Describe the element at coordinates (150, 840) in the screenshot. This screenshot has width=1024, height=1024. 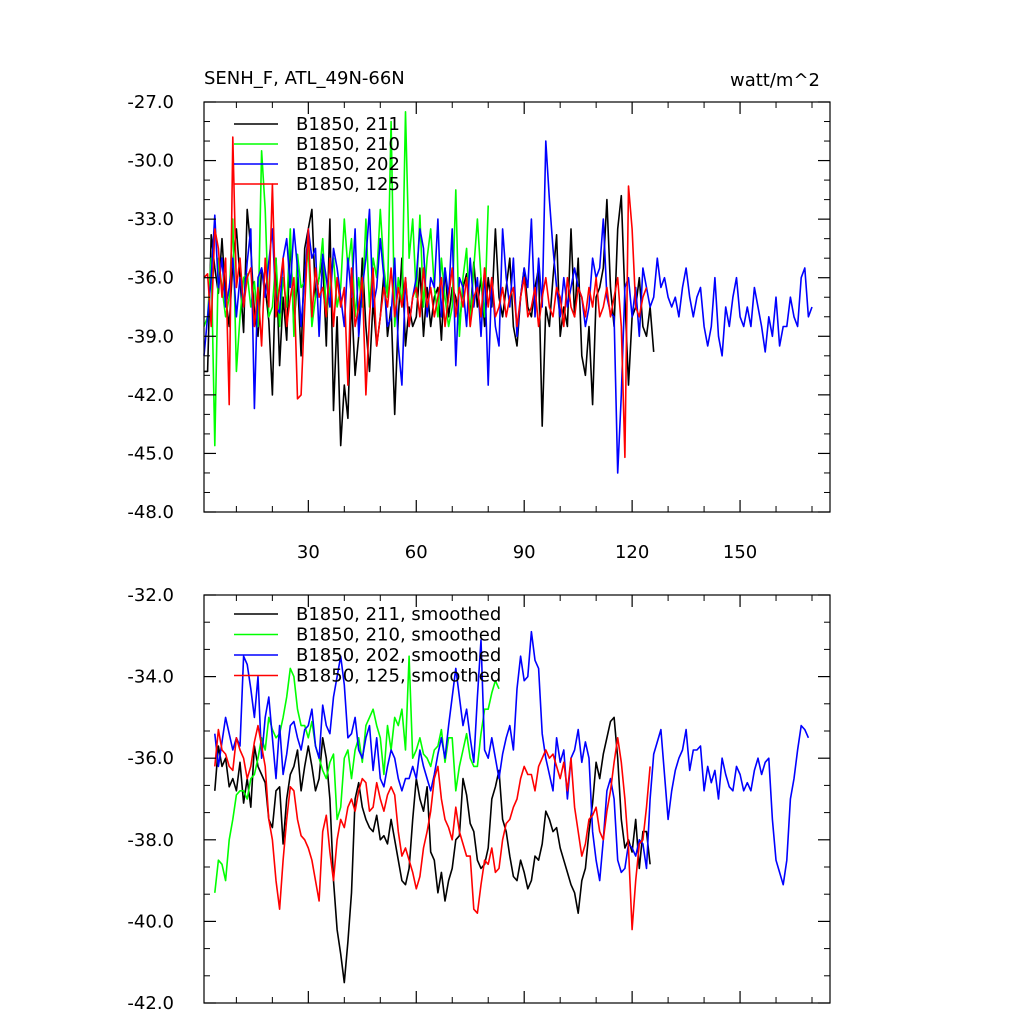
I see `y-tick-label: -38.0` at that location.